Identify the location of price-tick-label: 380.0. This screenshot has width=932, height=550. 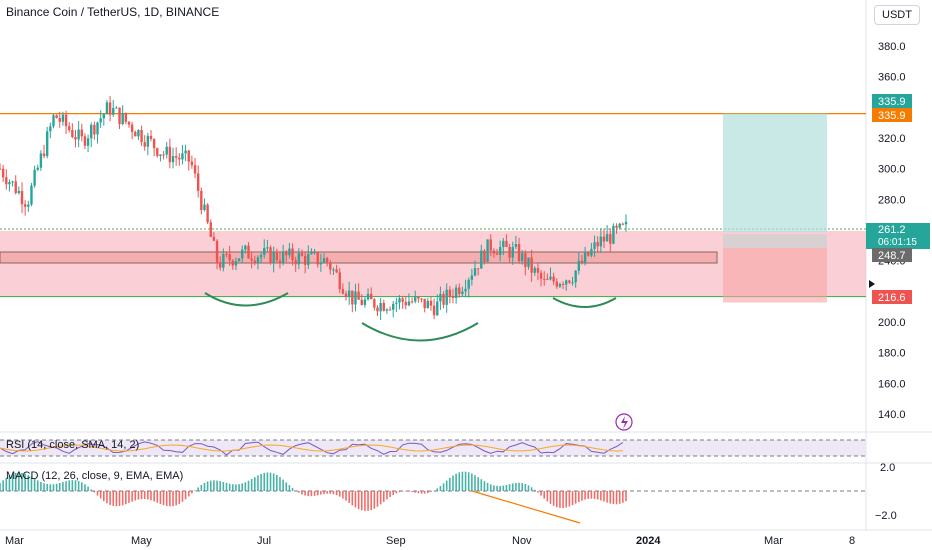
(892, 47).